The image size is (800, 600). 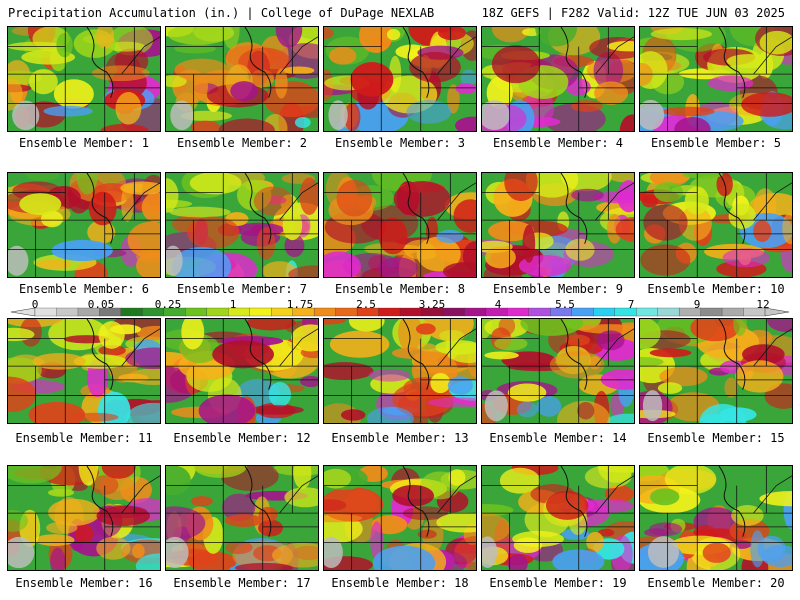 I want to click on member-caption-8: Ensemble Member: 8, so click(x=400, y=289).